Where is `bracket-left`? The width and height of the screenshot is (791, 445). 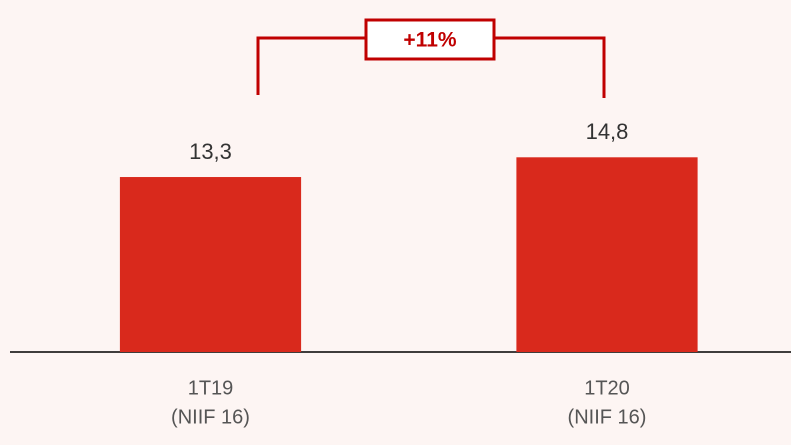
bracket-left is located at coordinates (311, 65).